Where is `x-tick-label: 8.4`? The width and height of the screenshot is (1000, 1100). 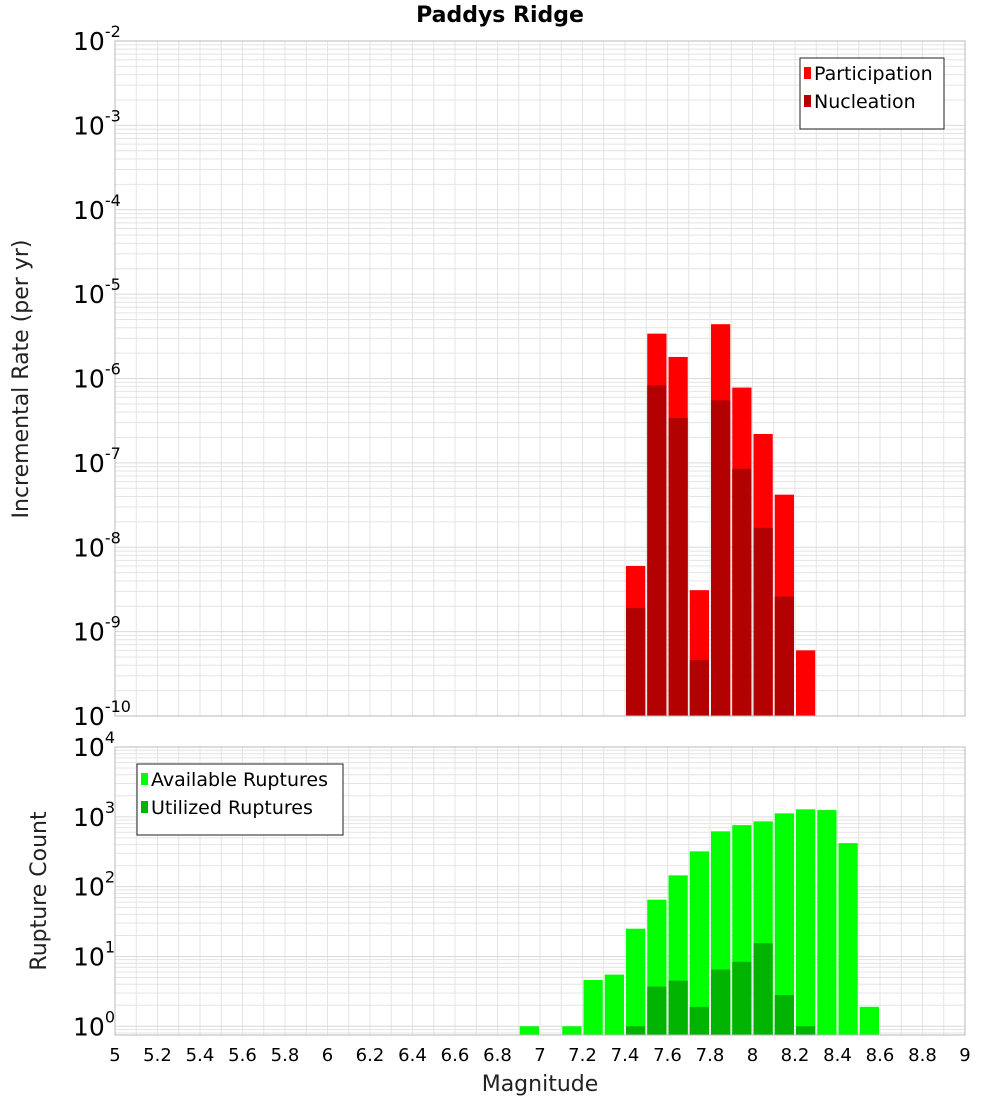 x-tick-label: 8.4 is located at coordinates (837, 1055).